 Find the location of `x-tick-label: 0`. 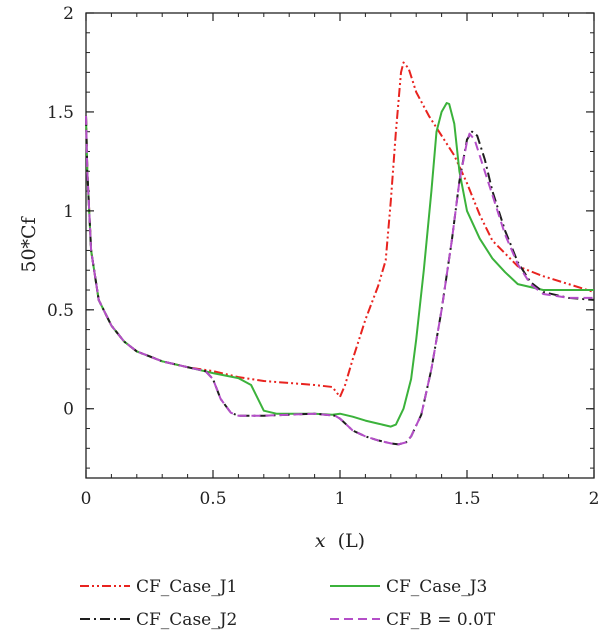

x-tick-label: 0 is located at coordinates (86, 499).